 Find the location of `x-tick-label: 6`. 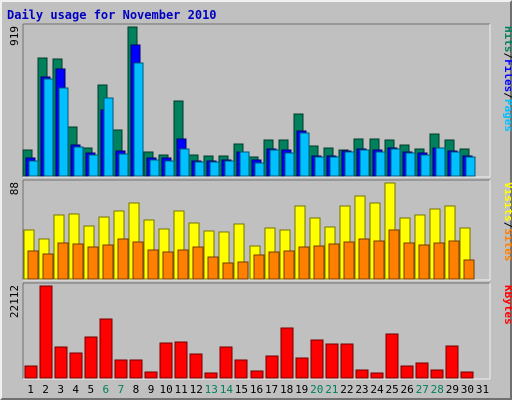

x-tick-label: 6 is located at coordinates (106, 389).